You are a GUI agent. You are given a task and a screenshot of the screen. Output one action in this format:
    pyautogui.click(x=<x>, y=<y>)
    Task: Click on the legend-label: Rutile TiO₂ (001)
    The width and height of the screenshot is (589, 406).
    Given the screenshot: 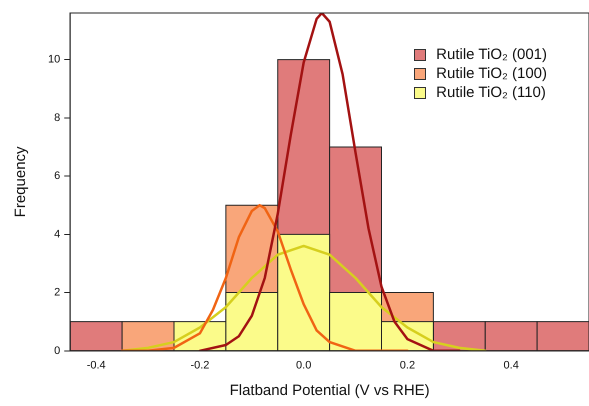 What is the action you would take?
    pyautogui.click(x=491, y=54)
    